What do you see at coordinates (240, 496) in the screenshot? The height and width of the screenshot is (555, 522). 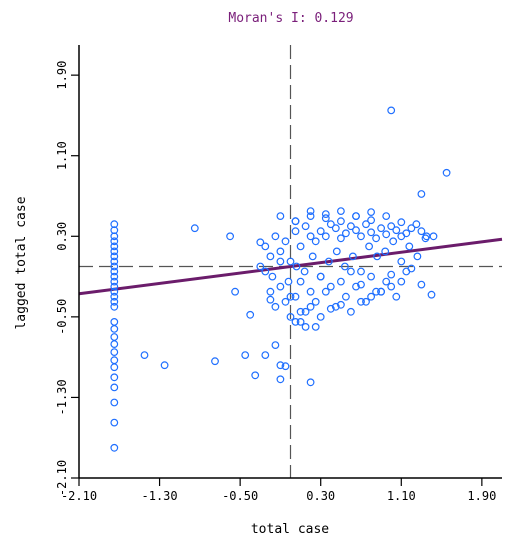 I see `x-tick-label: -0.50` at bounding box center [240, 496].